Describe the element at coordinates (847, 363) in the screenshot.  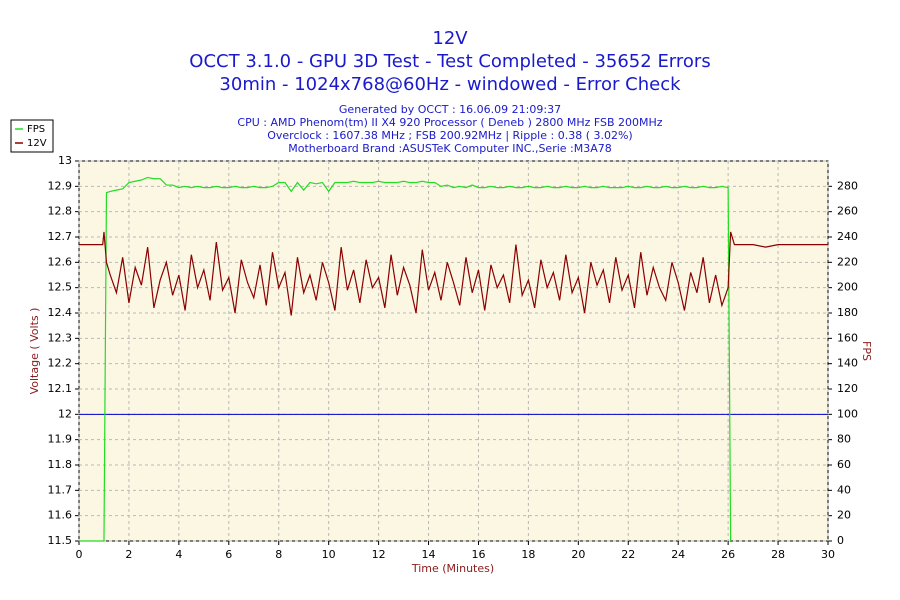
I see `y2-tick-label: 140` at that location.